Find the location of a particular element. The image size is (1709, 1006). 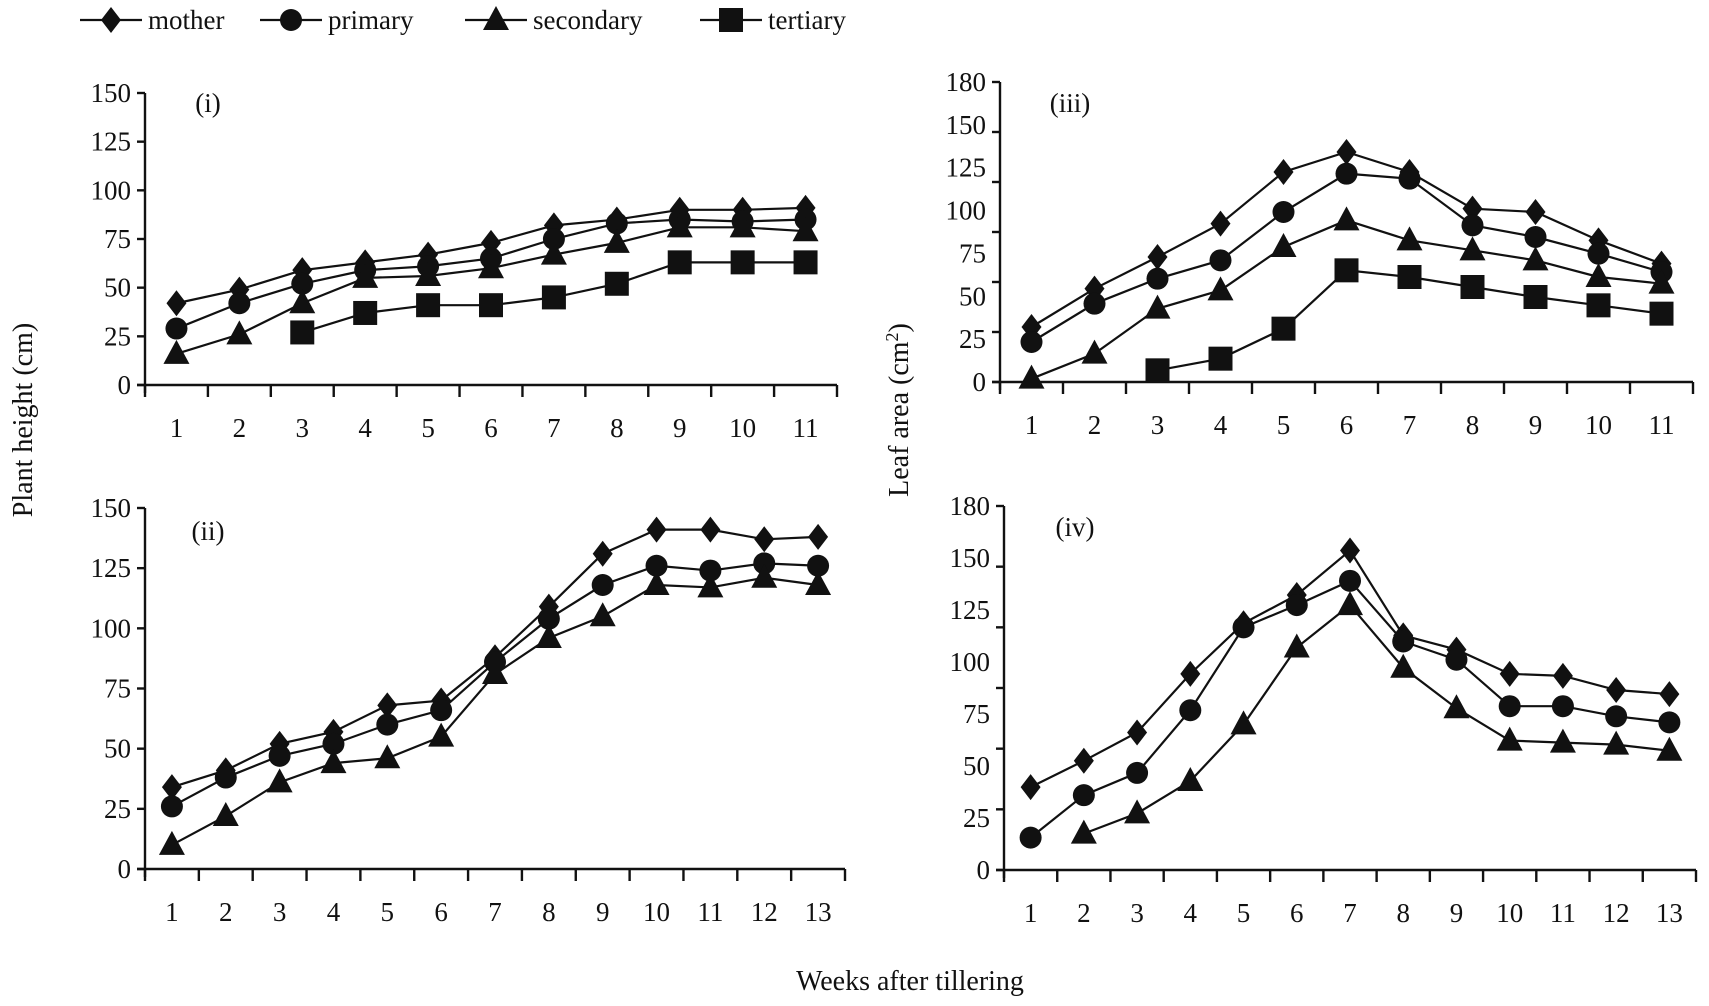

x-tick-label: 2 is located at coordinates (240, 428).